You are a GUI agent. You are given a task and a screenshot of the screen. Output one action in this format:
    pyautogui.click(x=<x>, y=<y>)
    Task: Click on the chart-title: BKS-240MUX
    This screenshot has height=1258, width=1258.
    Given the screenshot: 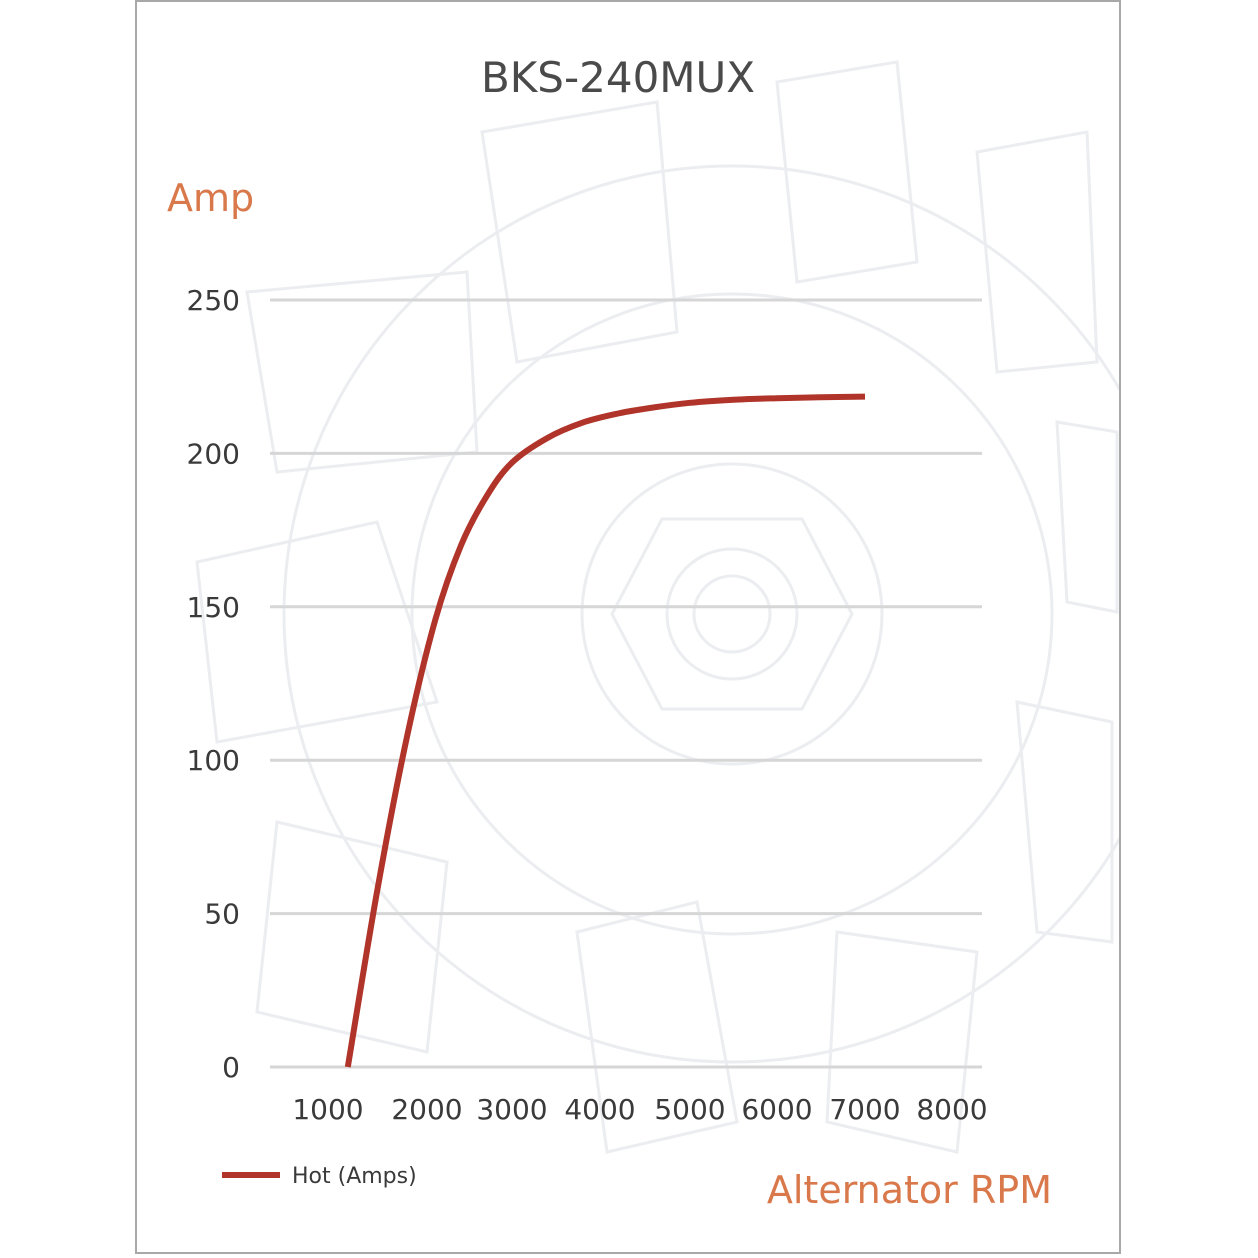 What is the action you would take?
    pyautogui.click(x=618, y=77)
    